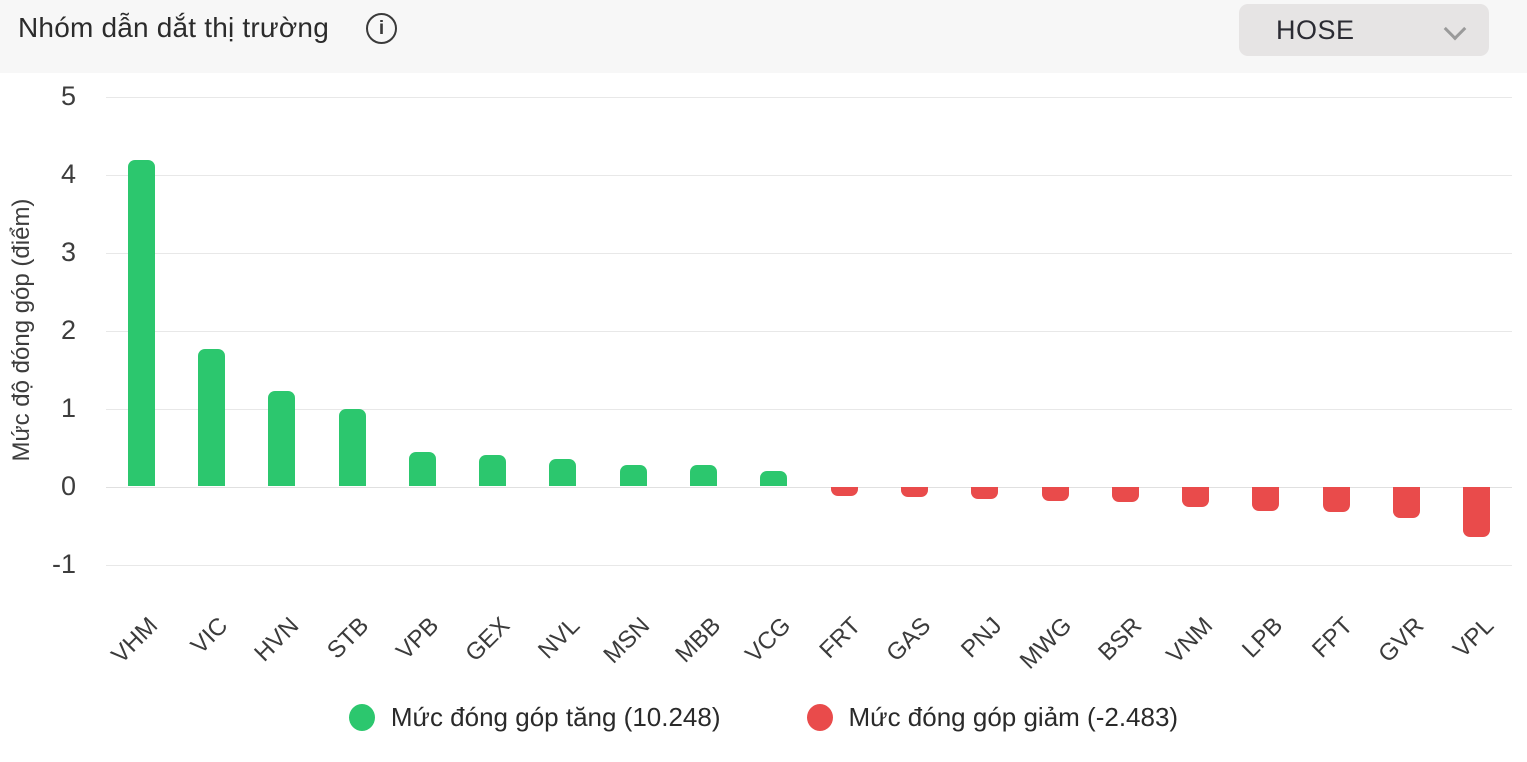 The image size is (1527, 762). What do you see at coordinates (768, 640) in the screenshot?
I see `x-tick-label-VCG: VCG` at bounding box center [768, 640].